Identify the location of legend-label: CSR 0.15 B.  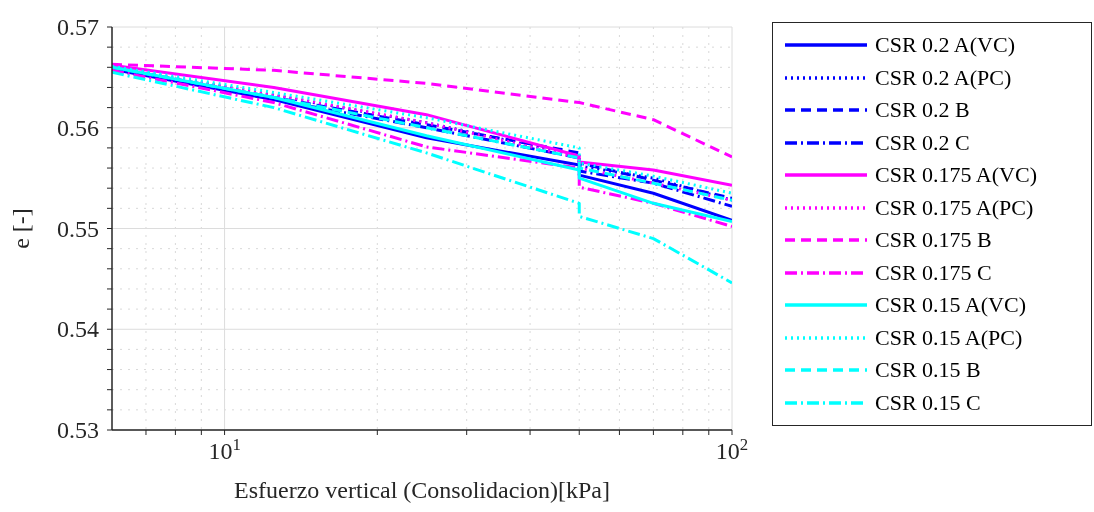
(928, 370).